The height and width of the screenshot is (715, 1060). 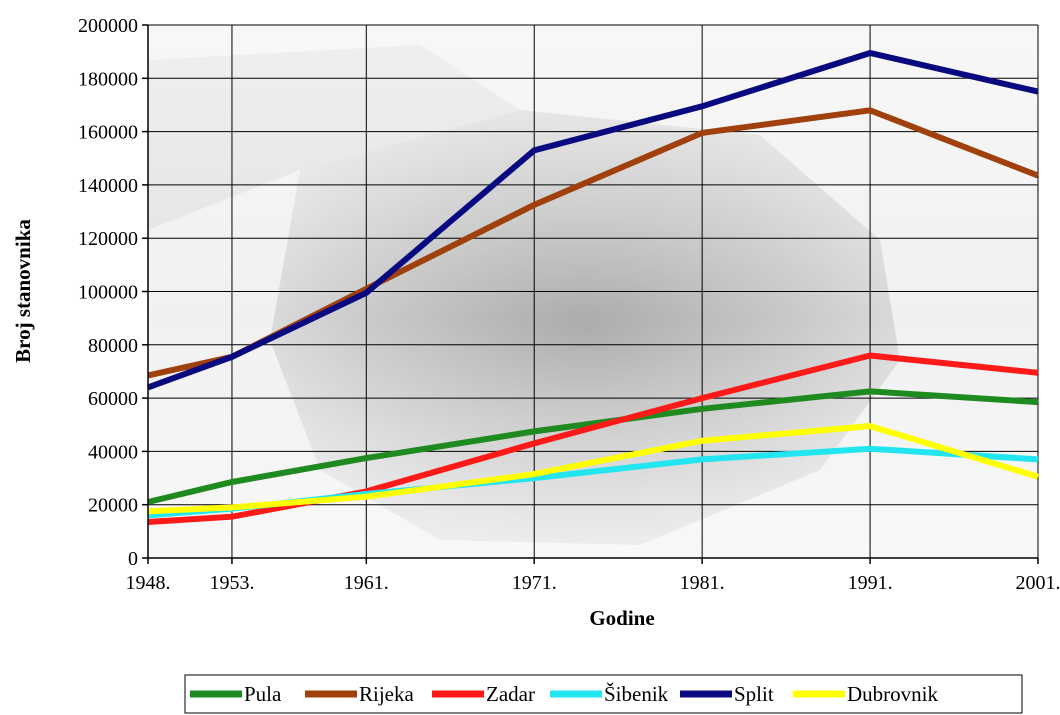 I want to click on y-tick-label: 0, so click(x=133, y=559).